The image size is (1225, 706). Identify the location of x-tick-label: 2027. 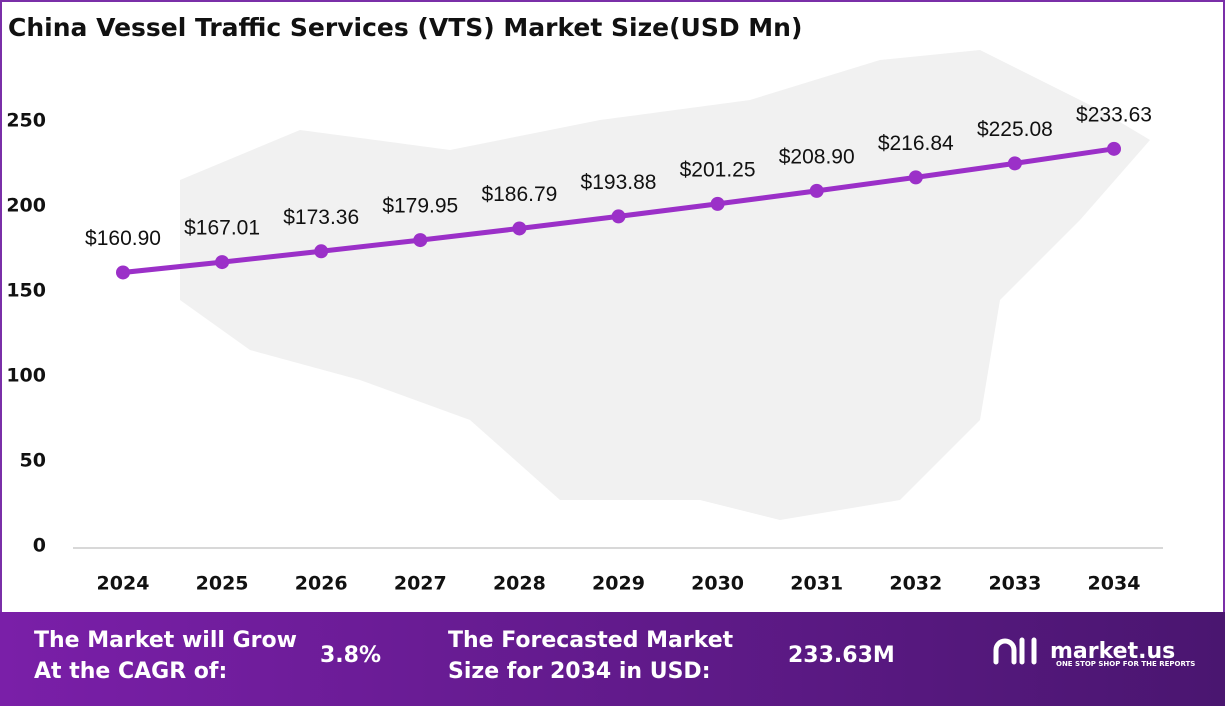
(420, 584).